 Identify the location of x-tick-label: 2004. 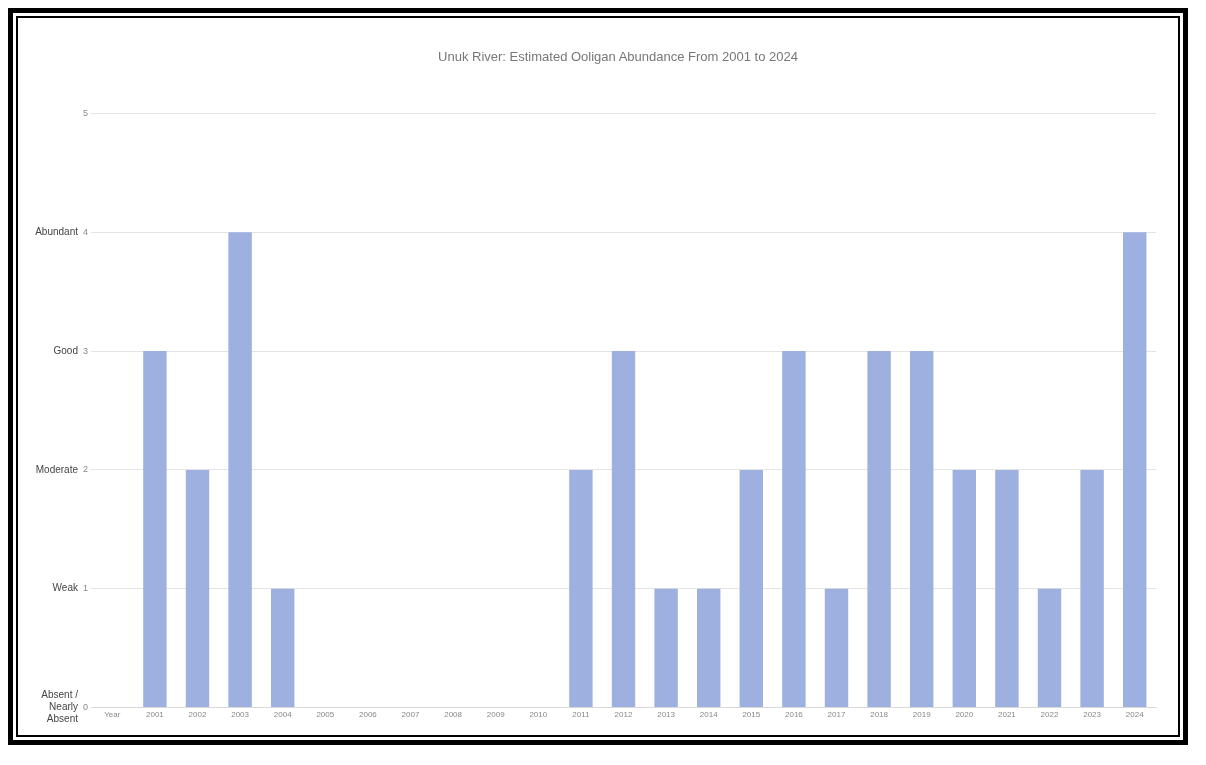
(283, 715).